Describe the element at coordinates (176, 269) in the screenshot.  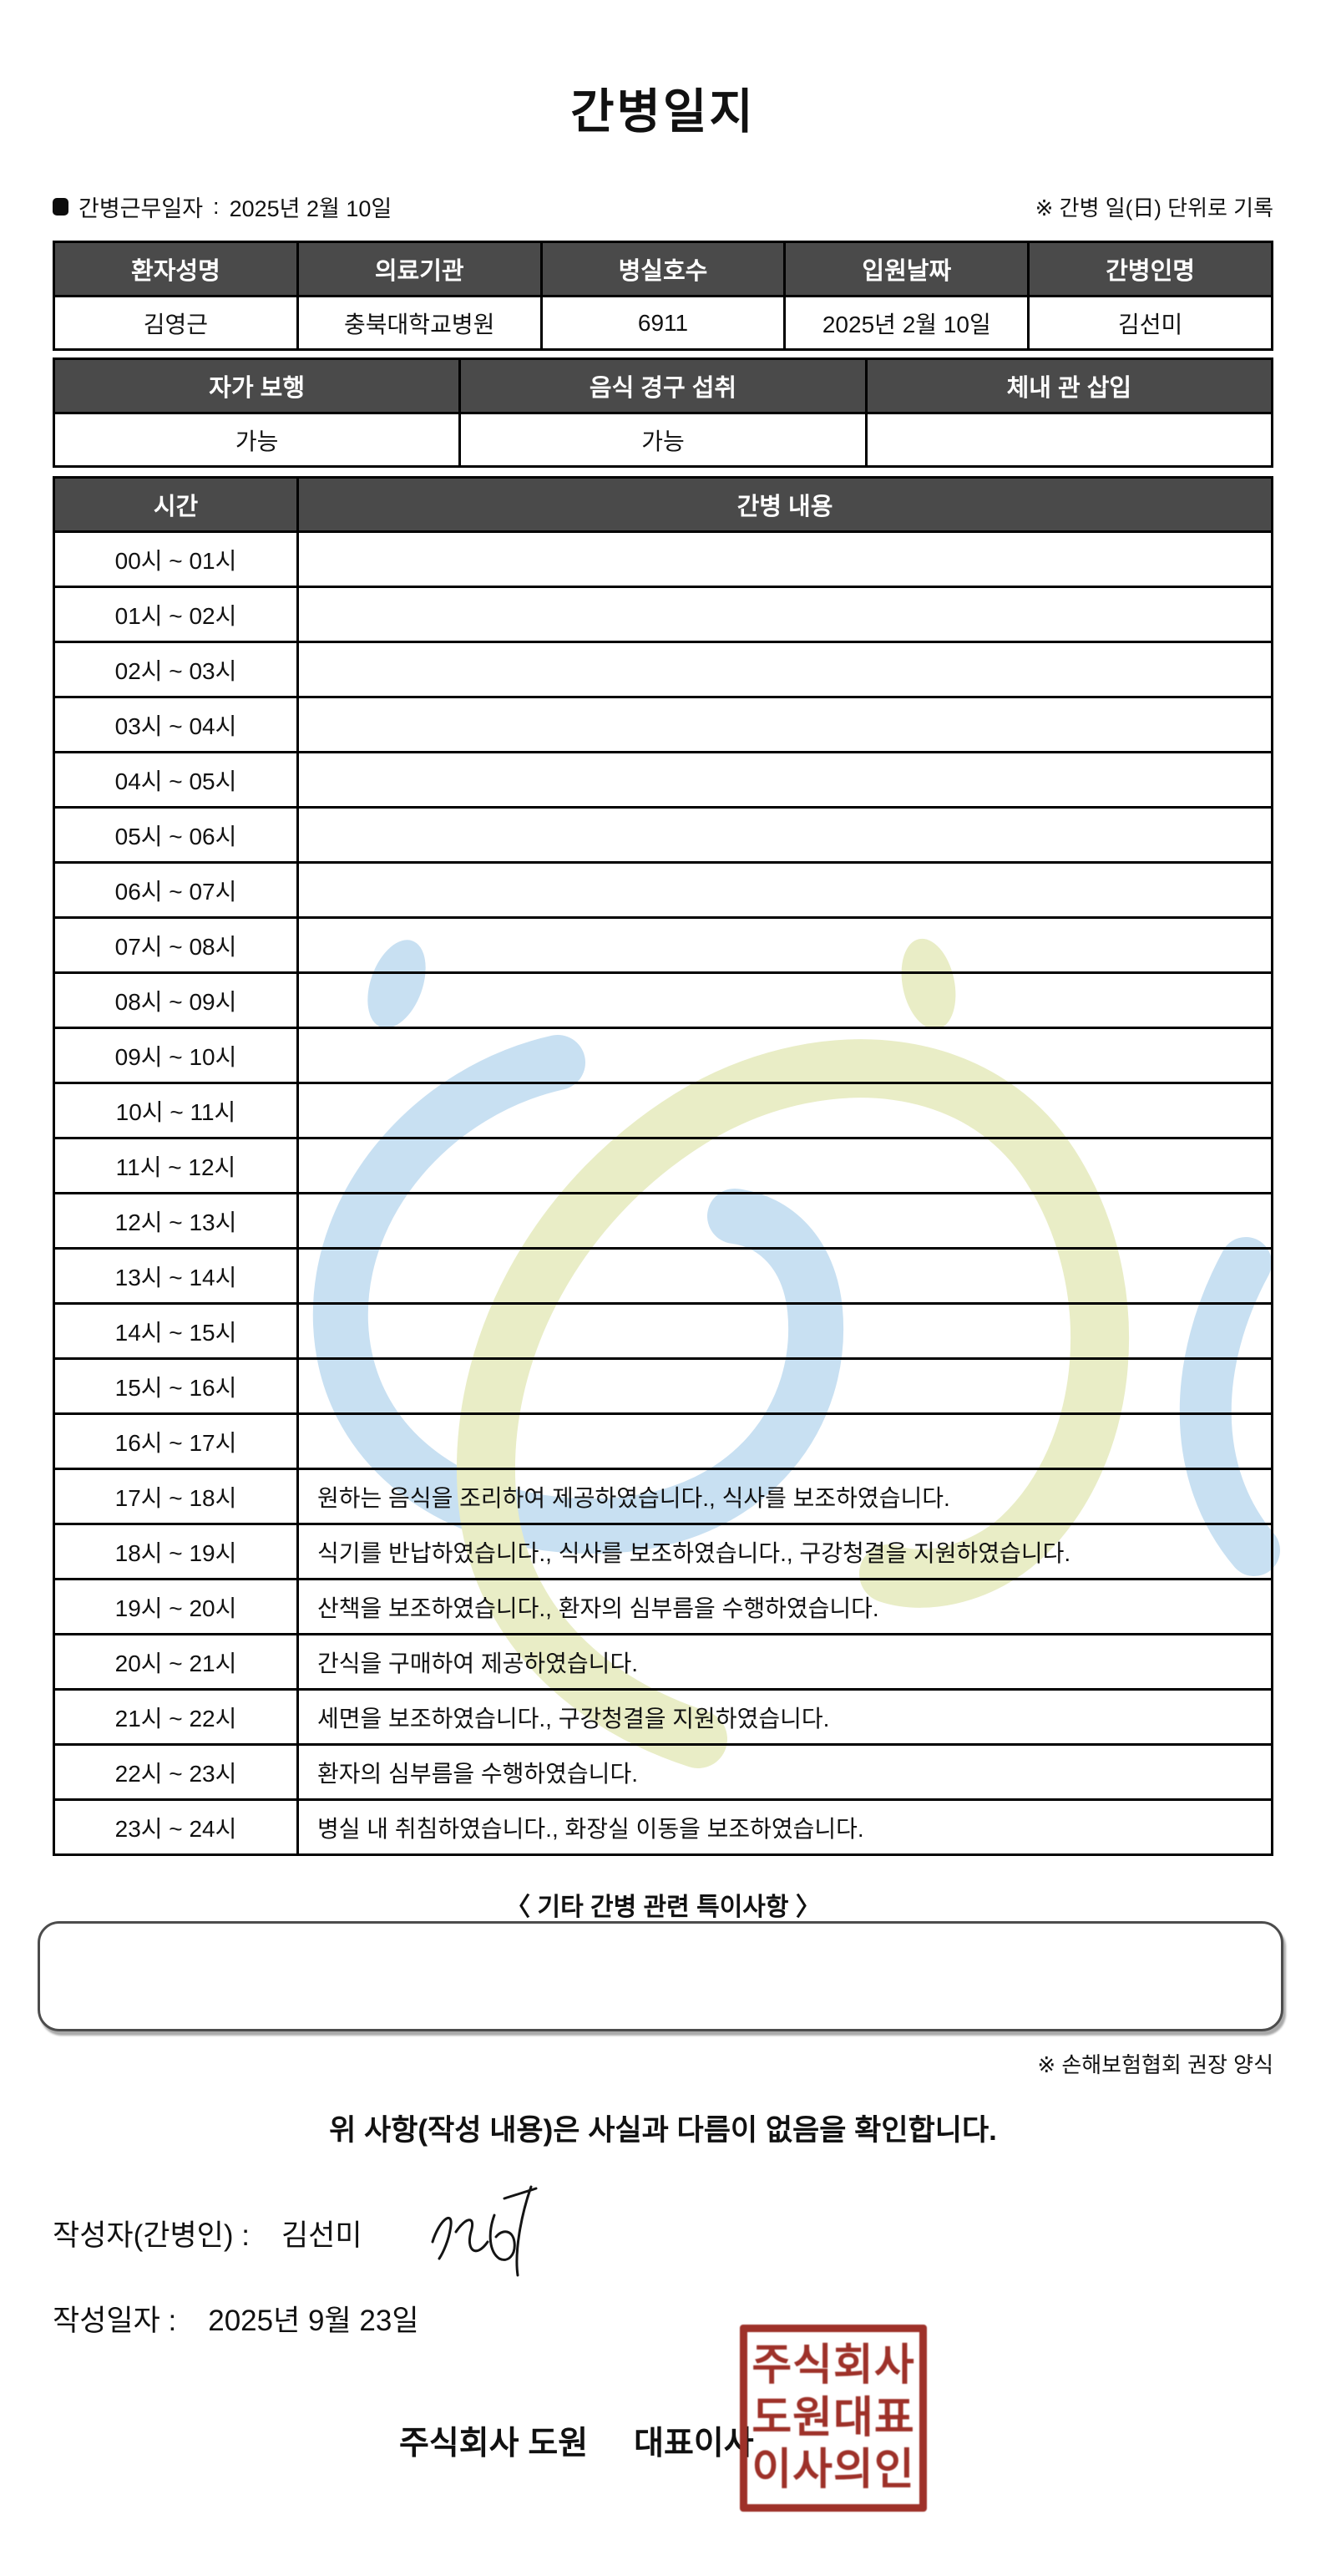
I see `column-header: 환자성명` at that location.